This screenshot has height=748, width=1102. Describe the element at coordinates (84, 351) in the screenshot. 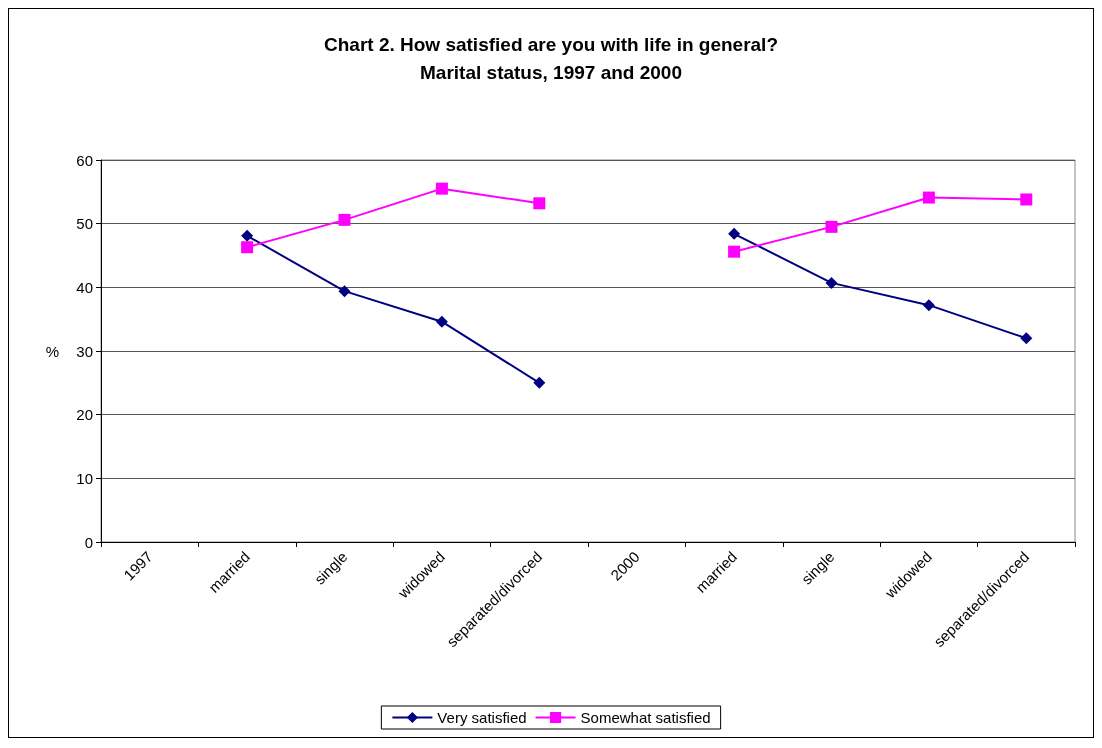

I see `y-tick-label: 30` at that location.